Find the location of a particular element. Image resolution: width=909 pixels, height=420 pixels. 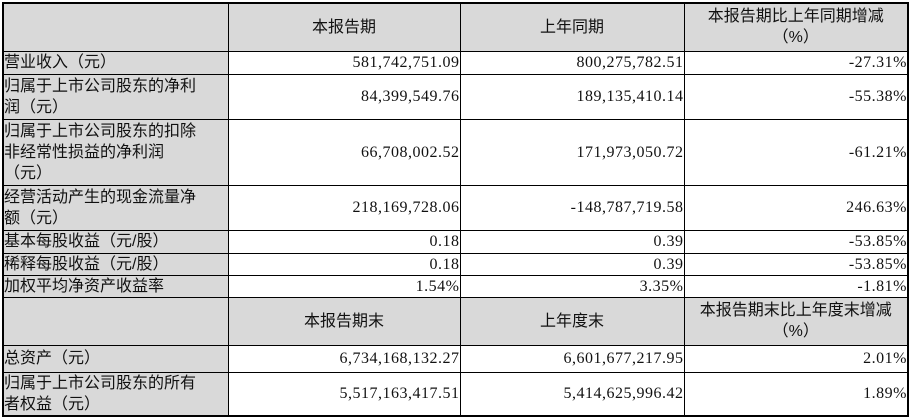

value-change: -27.31% is located at coordinates (796, 62).